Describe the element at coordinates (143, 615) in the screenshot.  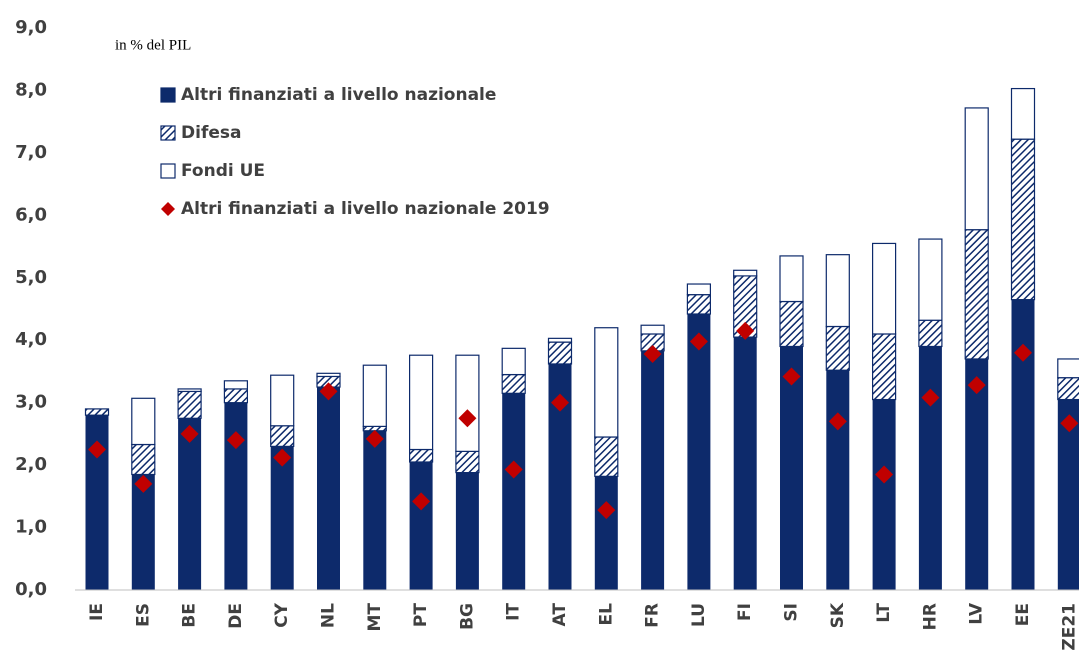
I see `x-tick-label: ES` at that location.